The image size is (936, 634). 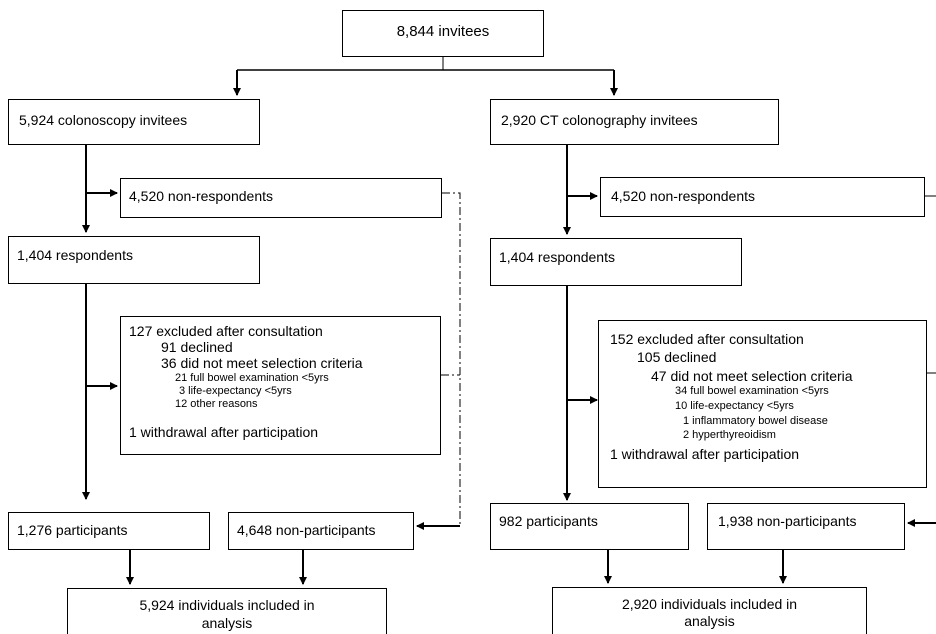 What do you see at coordinates (707, 339) in the screenshot?
I see `right-excluded-title: 152 excluded after consultation` at bounding box center [707, 339].